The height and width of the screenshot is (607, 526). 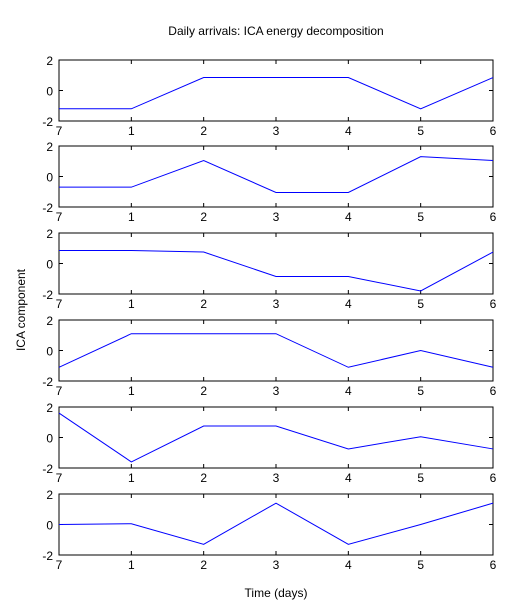 I want to click on subplot-5: 2 0 -27 1 2 3 4 5 6, so click(x=269, y=443).